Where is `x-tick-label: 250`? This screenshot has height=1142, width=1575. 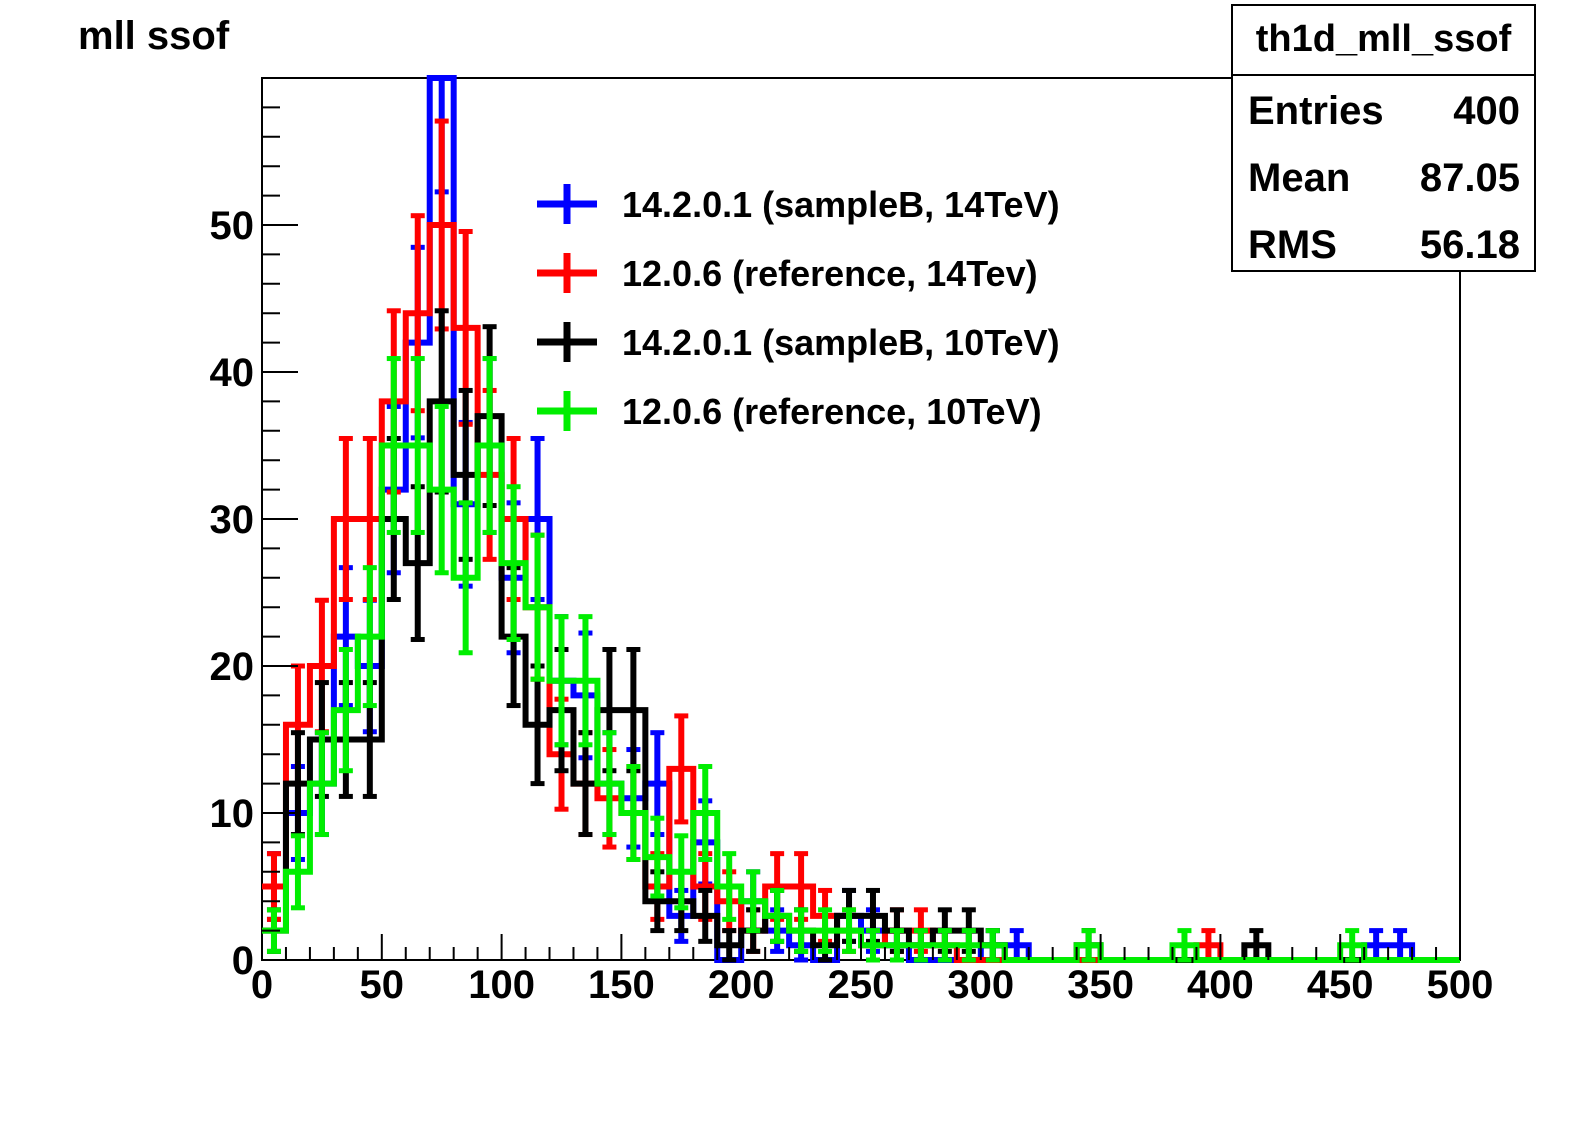 x-tick-label: 250 is located at coordinates (861, 985).